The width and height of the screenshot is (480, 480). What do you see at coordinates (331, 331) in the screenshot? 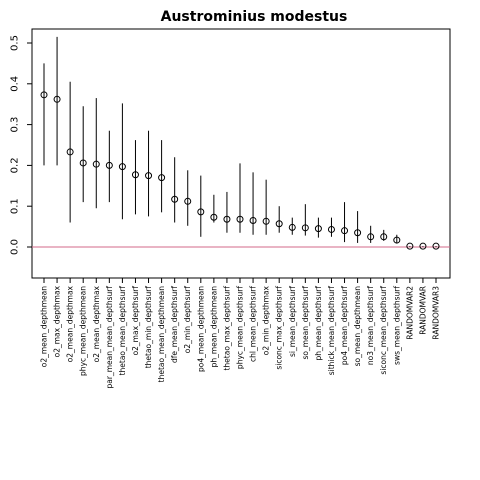
I see `x-tick-label: sithick_mean_depthsurf` at bounding box center [331, 331].